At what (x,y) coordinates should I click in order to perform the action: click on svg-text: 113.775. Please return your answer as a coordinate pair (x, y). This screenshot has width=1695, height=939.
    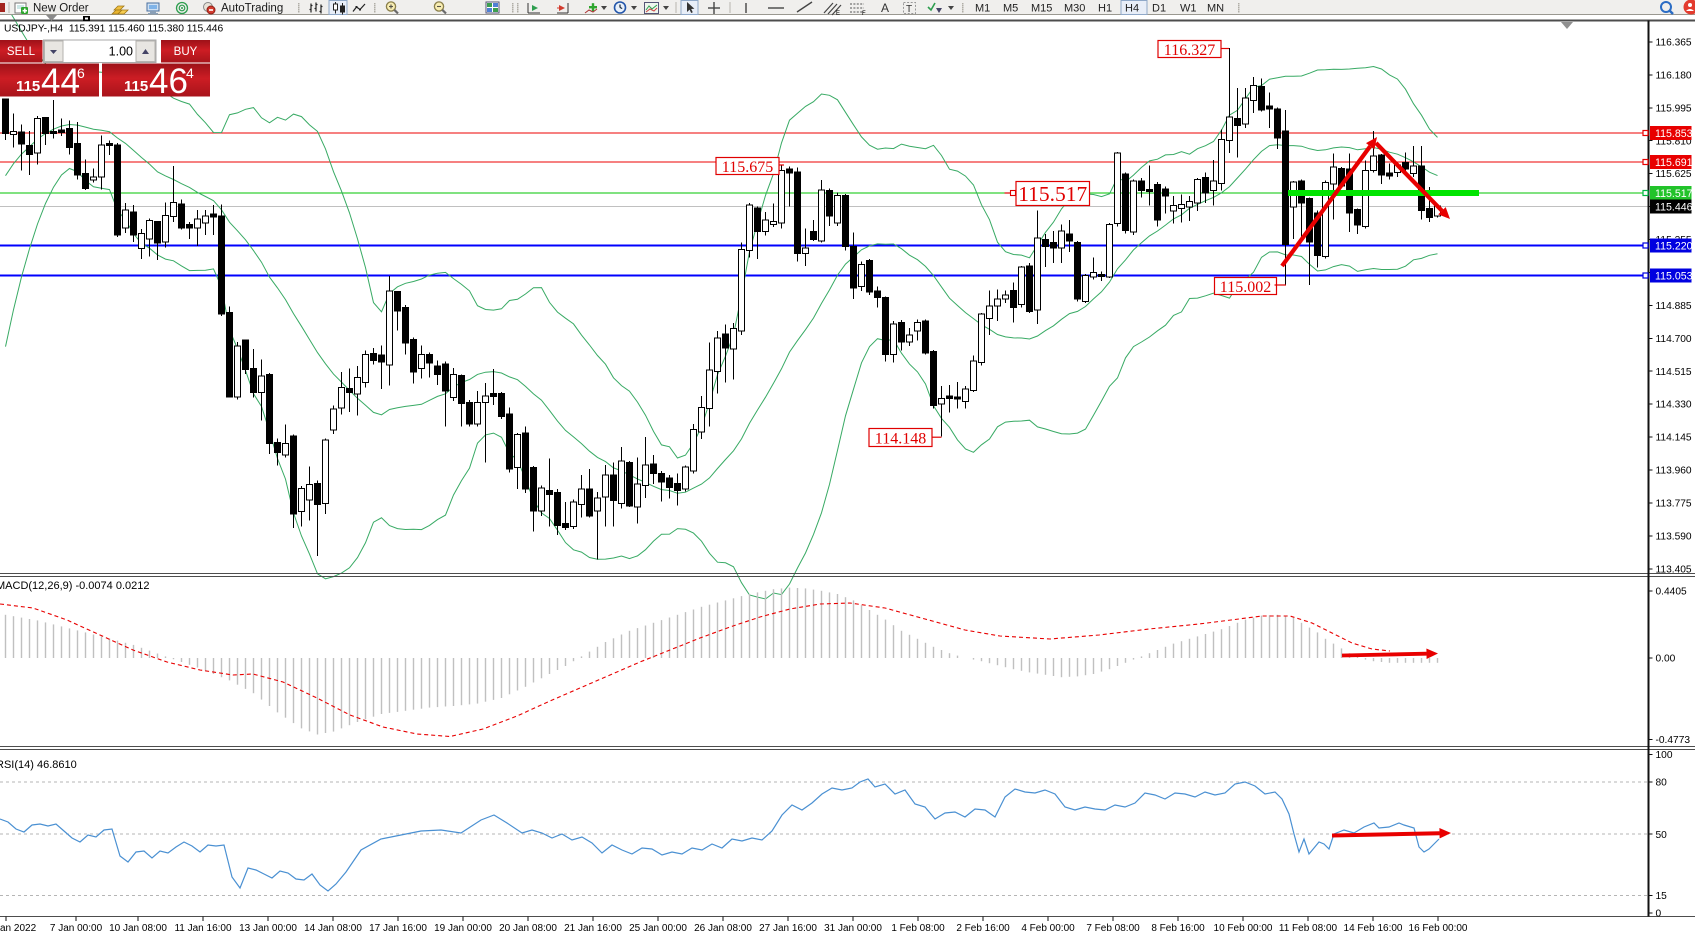
    Looking at the image, I should click on (1674, 503).